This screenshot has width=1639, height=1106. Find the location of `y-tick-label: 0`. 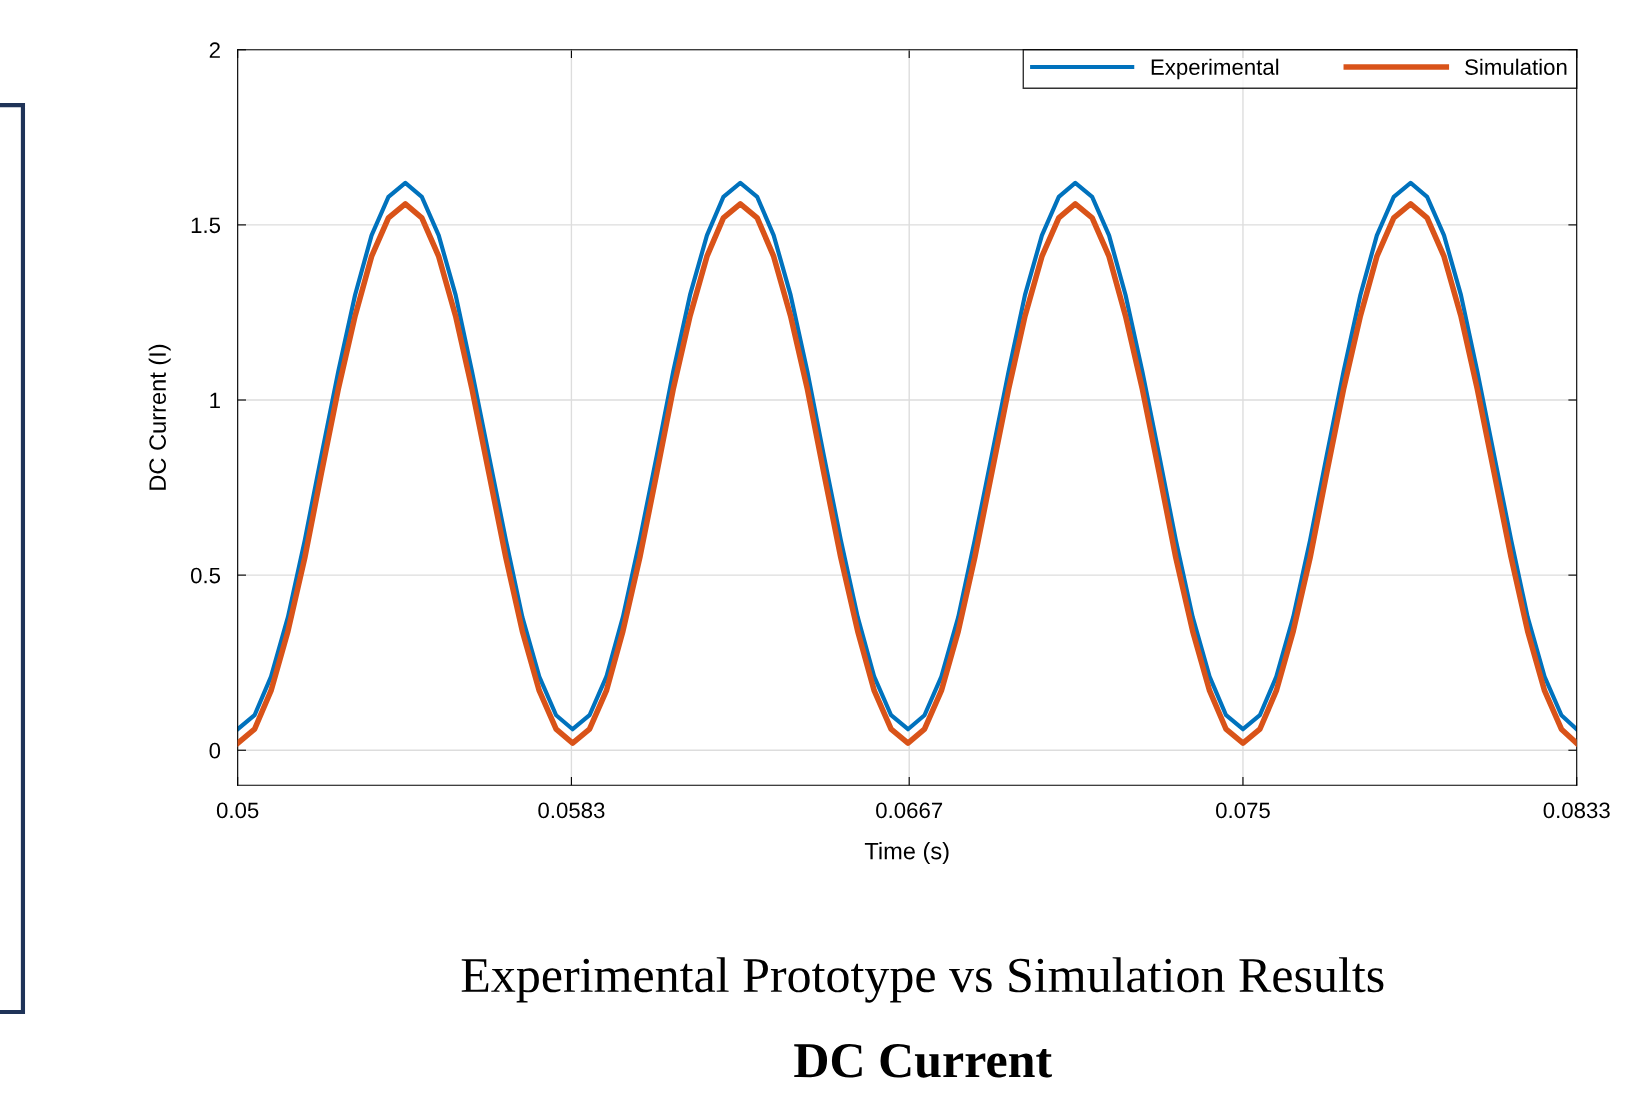

y-tick-label: 0 is located at coordinates (215, 750).